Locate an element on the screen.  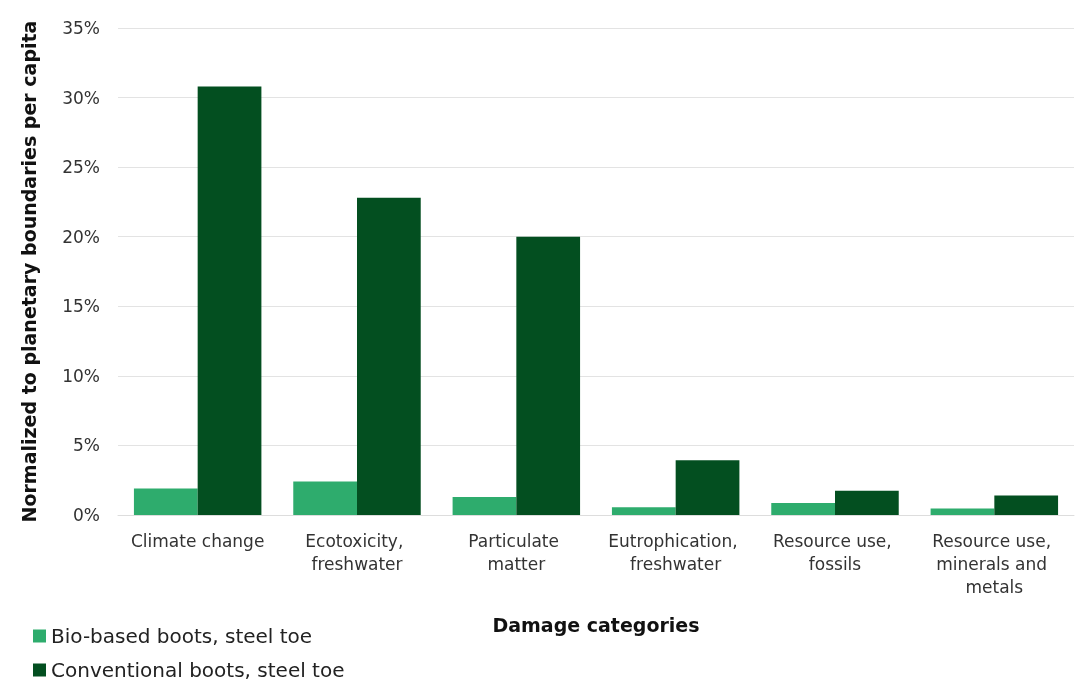
y-tick-label: 10% is located at coordinates (81, 375).